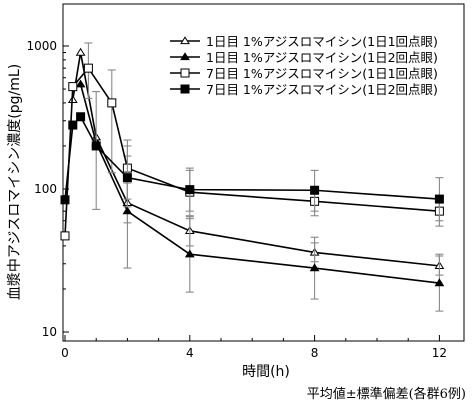 The image size is (472, 405). I want to click on x-tick-label: 0, so click(65, 353).